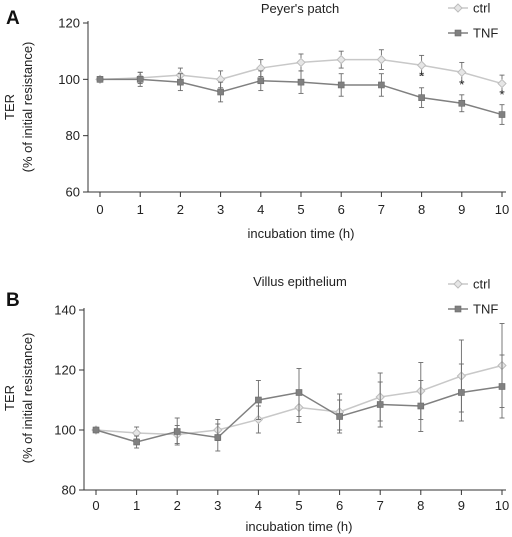  What do you see at coordinates (300, 8) in the screenshot?
I see `chart-title: Peyer's patch` at bounding box center [300, 8].